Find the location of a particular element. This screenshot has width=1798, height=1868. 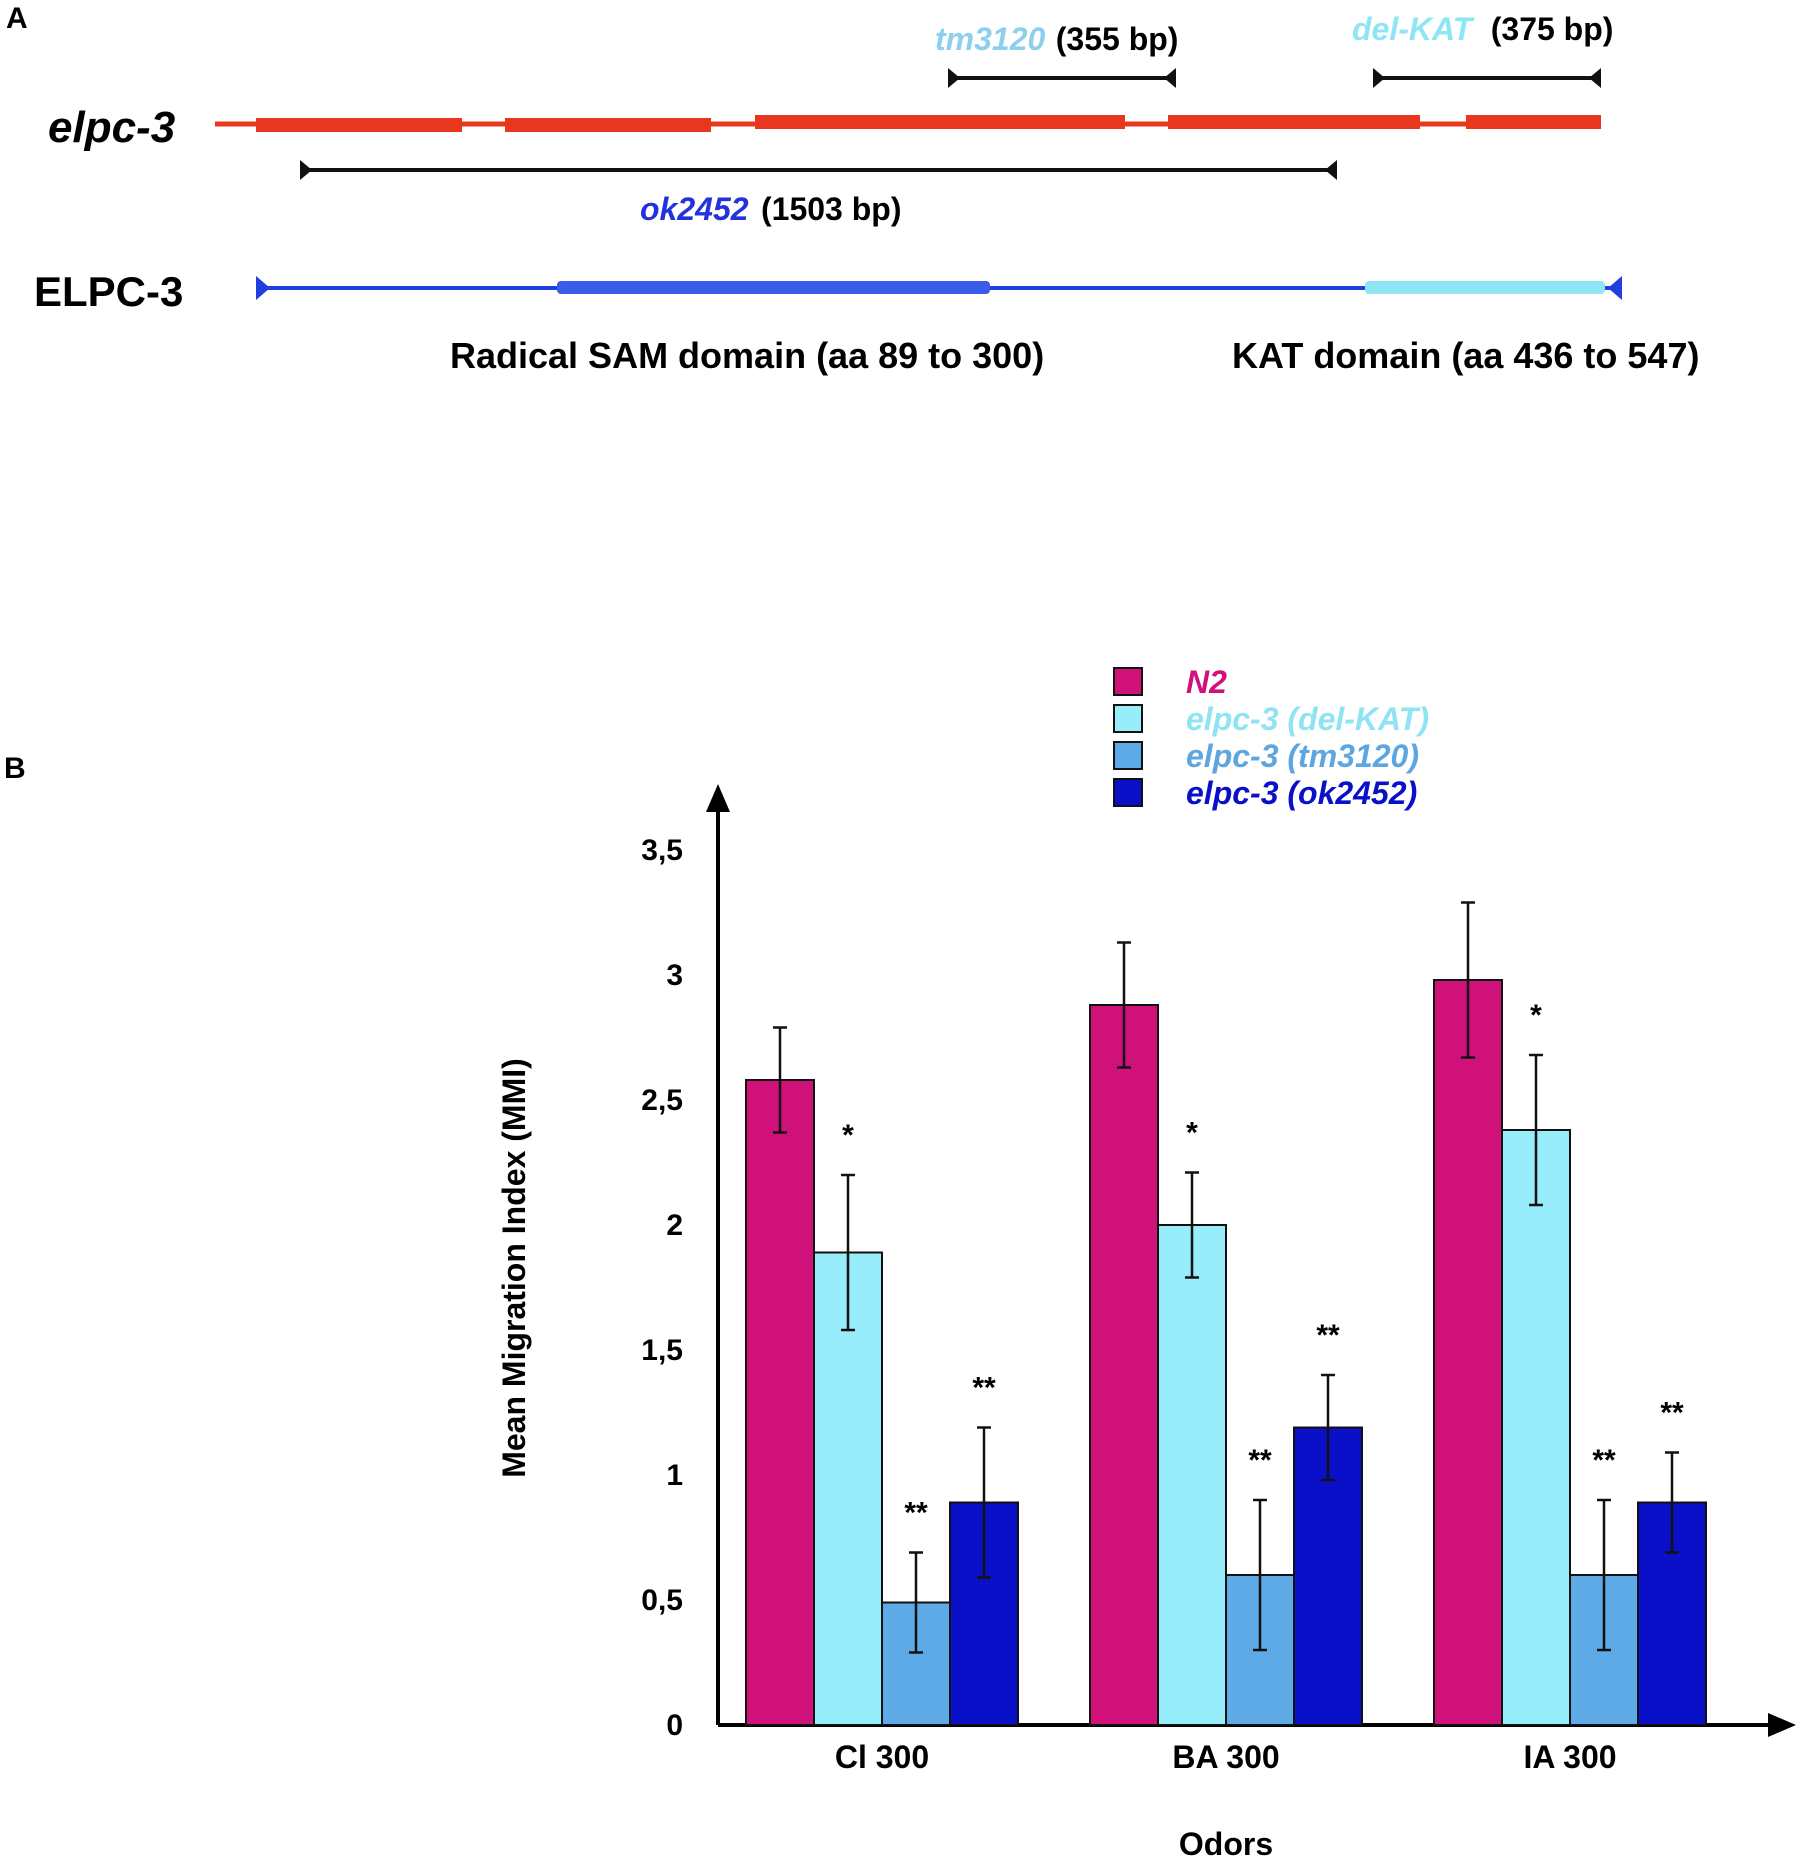

legend-label: elpc-3 (del-KAT) is located at coordinates (1307, 719).